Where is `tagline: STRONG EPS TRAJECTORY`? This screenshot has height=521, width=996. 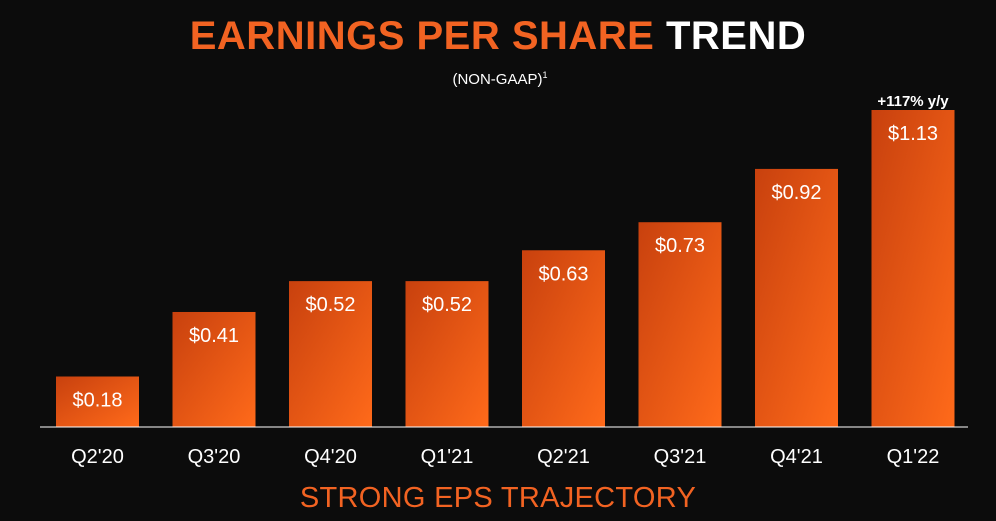
tagline: STRONG EPS TRAJECTORY is located at coordinates (498, 498).